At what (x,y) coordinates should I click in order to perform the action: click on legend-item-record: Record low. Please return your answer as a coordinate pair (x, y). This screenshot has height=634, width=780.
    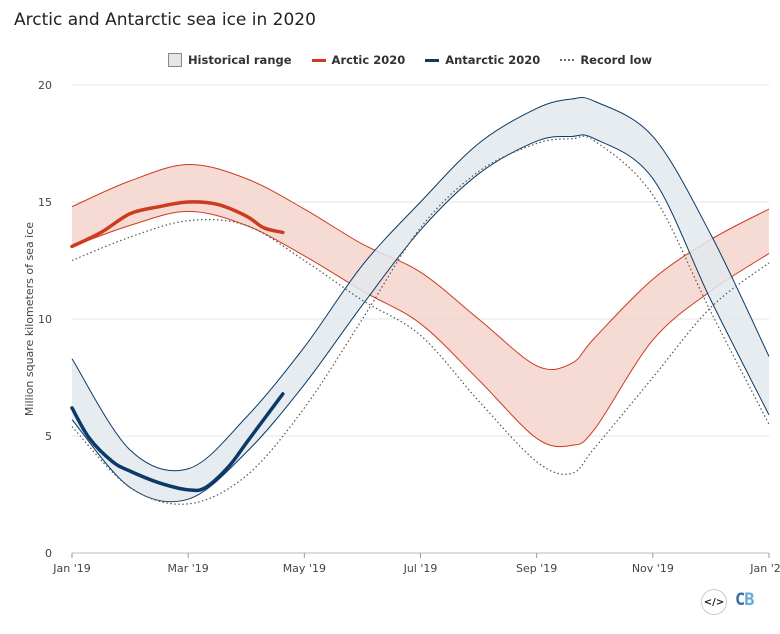
    Looking at the image, I should click on (606, 60).